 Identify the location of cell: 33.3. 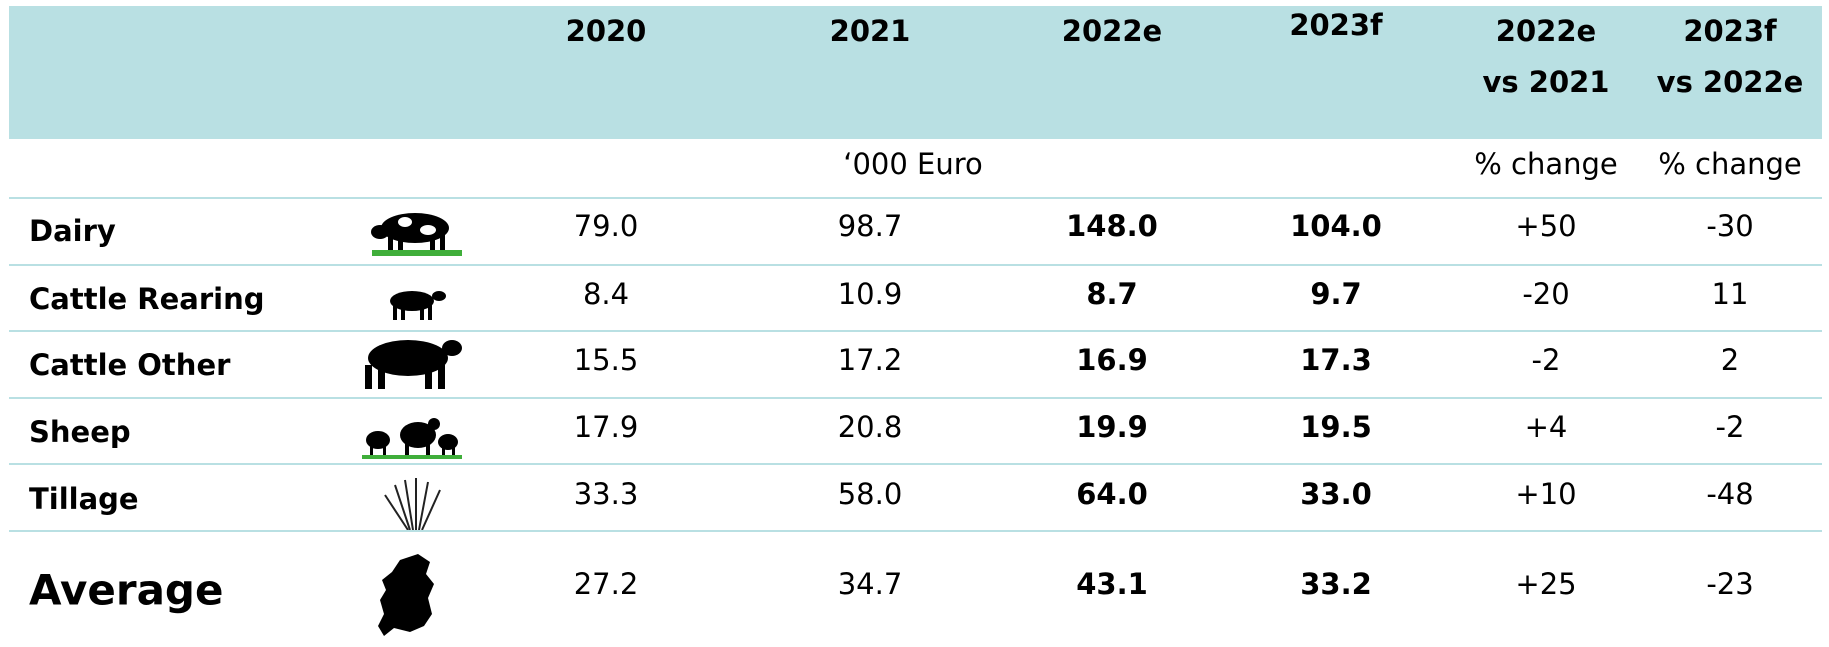
(606, 494).